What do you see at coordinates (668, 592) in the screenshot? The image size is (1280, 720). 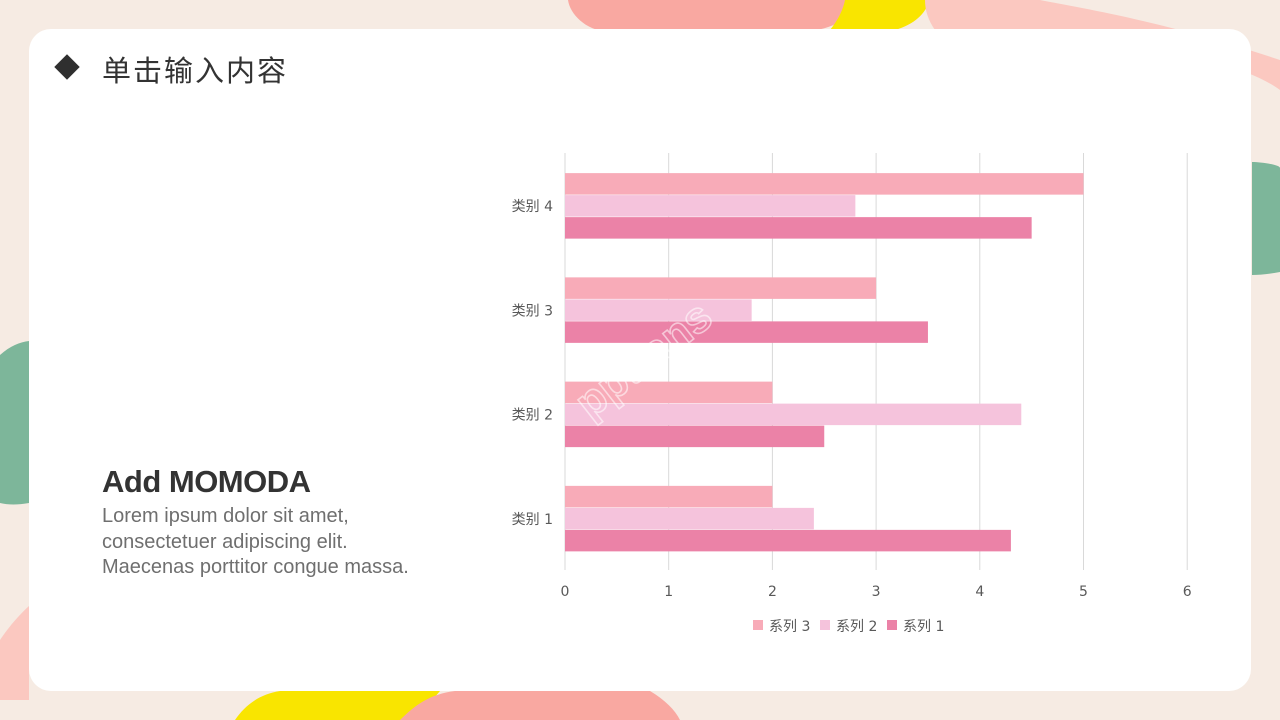 I see `x-tick-label: 1` at bounding box center [668, 592].